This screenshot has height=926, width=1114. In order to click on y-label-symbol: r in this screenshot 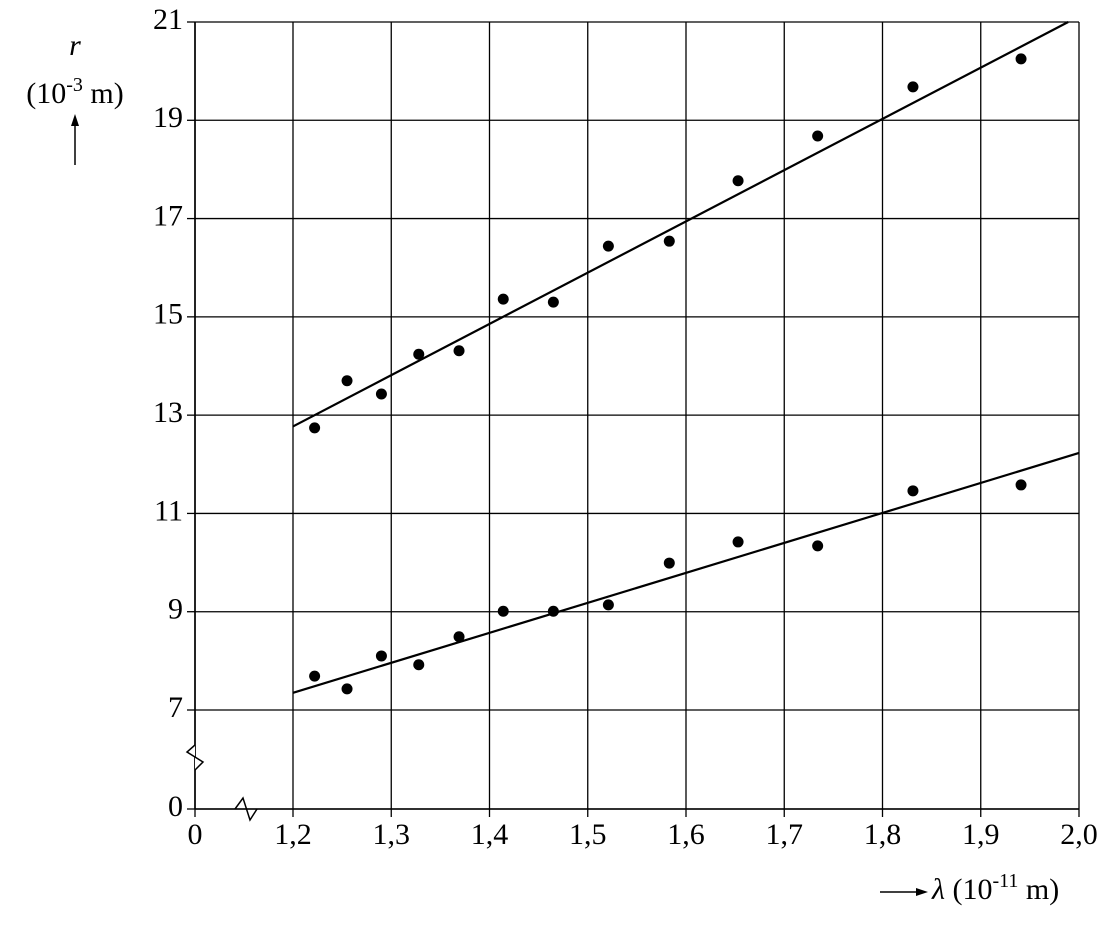, I will do `click(75, 45)`.